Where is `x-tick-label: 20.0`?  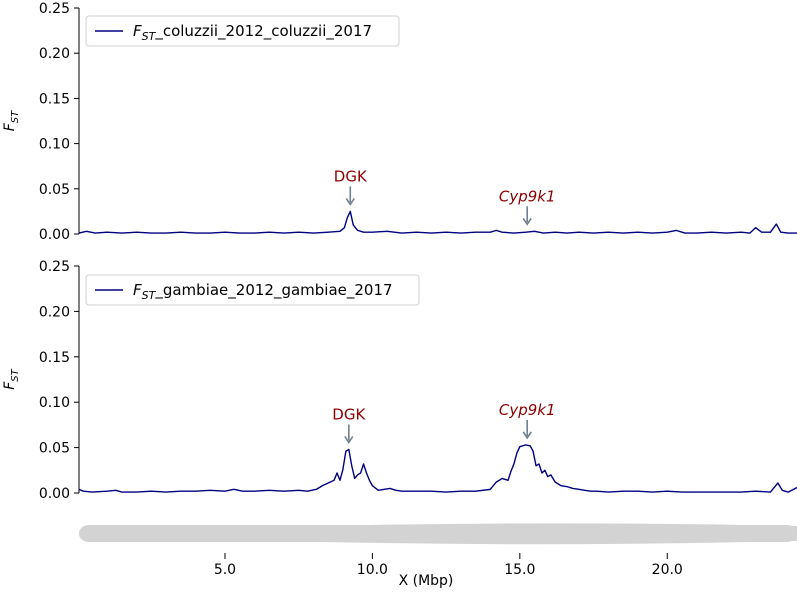 x-tick-label: 20.0 is located at coordinates (667, 570).